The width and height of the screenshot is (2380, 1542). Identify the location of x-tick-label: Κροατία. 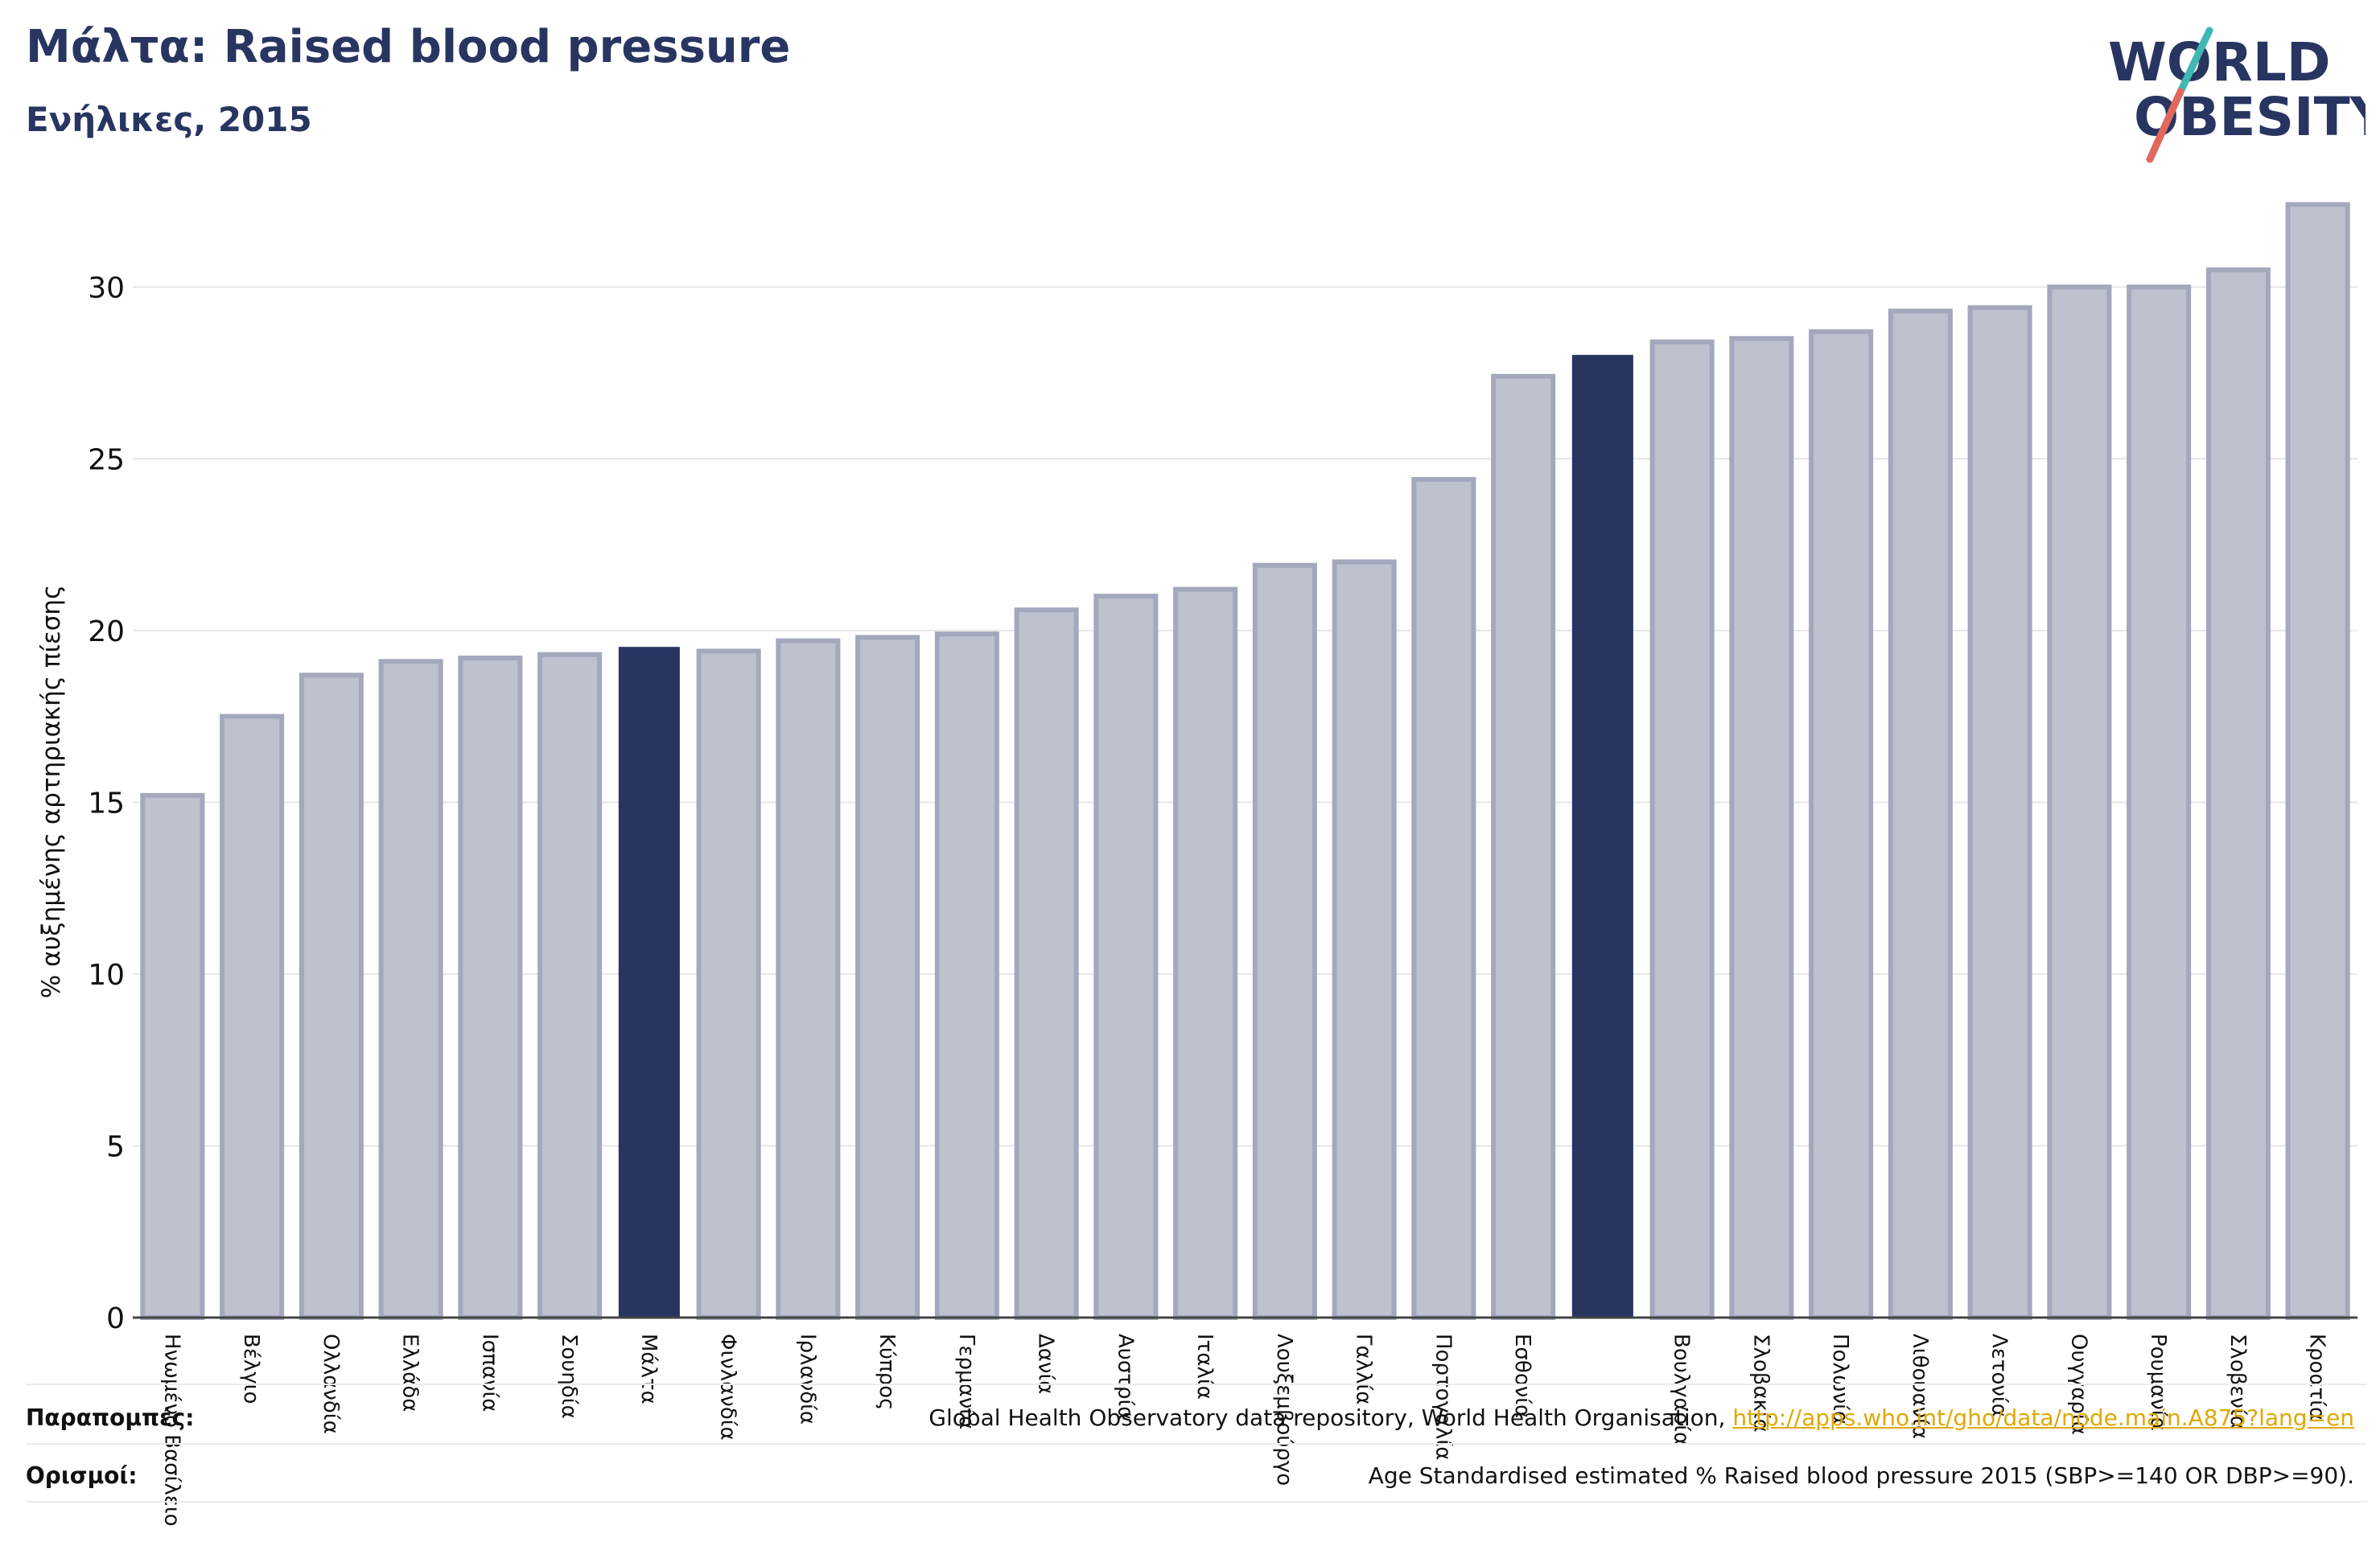
(2317, 1377).